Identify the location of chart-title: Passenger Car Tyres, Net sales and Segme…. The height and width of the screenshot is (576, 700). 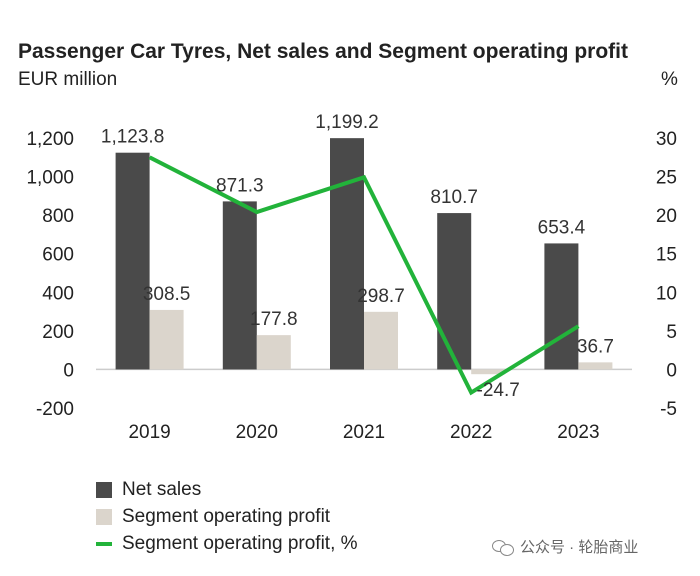
(323, 51).